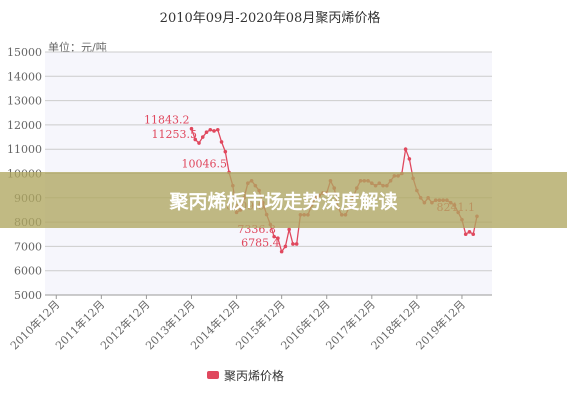 This screenshot has width=567, height=400. I want to click on y-tick-label: 12000, so click(24, 125).